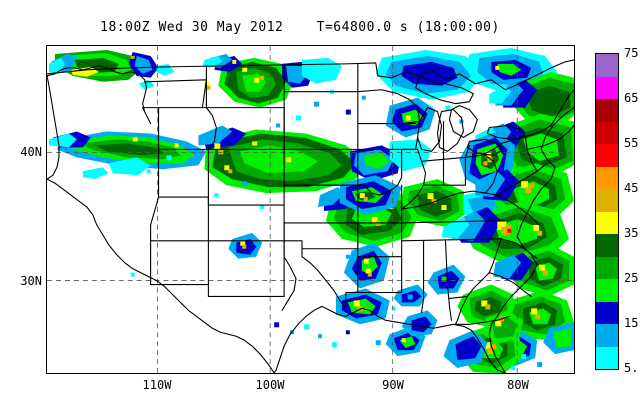 This screenshot has height=400, width=640. Describe the element at coordinates (632, 143) in the screenshot. I see `colorbar-tick-55: 55.` at that location.